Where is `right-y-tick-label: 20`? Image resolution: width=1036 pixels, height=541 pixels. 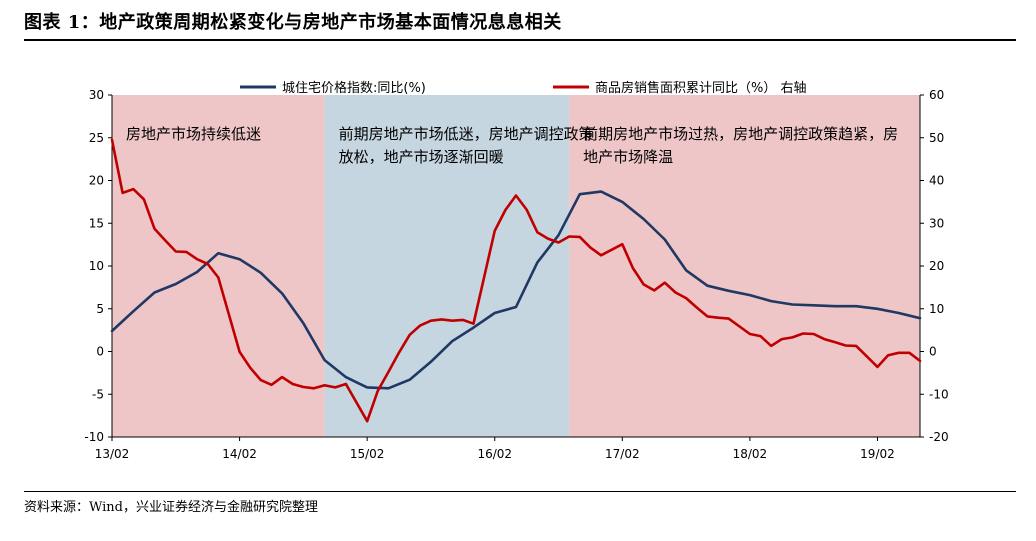
right-y-tick-label: 20 is located at coordinates (936, 266).